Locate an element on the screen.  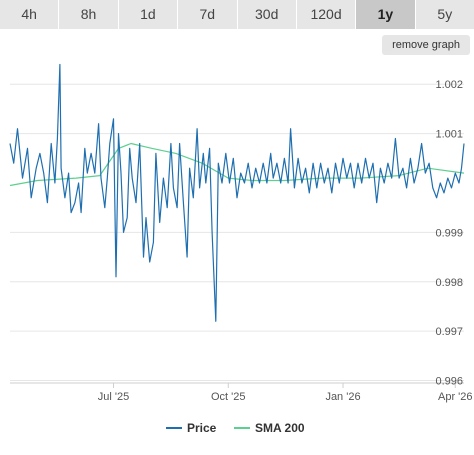
timeframe-tabs: 4h 8h 1d 7d 30d 120d 1y 5y is located at coordinates (237, 15).